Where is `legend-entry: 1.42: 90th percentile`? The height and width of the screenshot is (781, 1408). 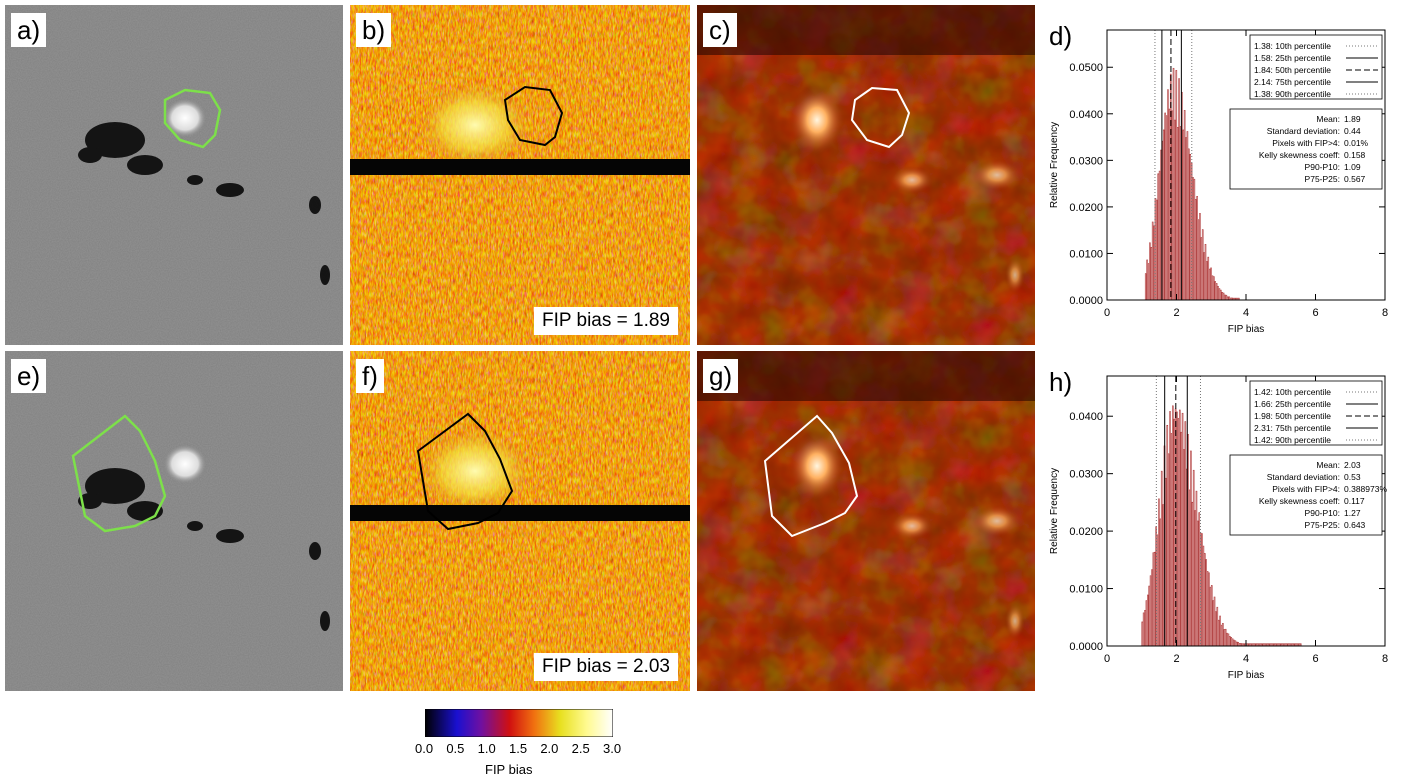
legend-entry: 1.42: 90th percentile is located at coordinates (1292, 440).